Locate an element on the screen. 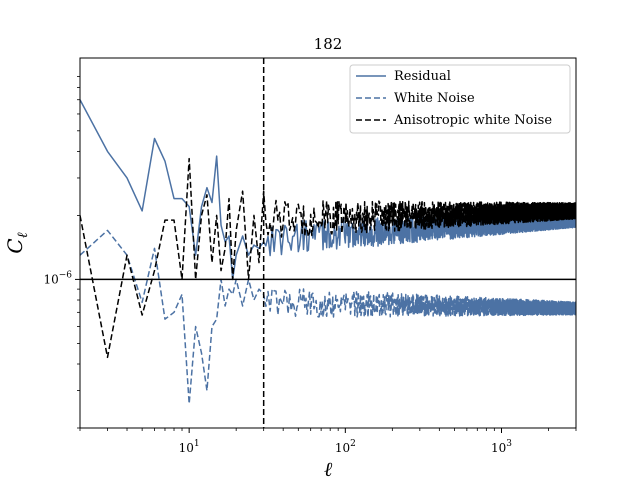 This screenshot has height=480, width=640. chart-title: 182 is located at coordinates (328, 44).